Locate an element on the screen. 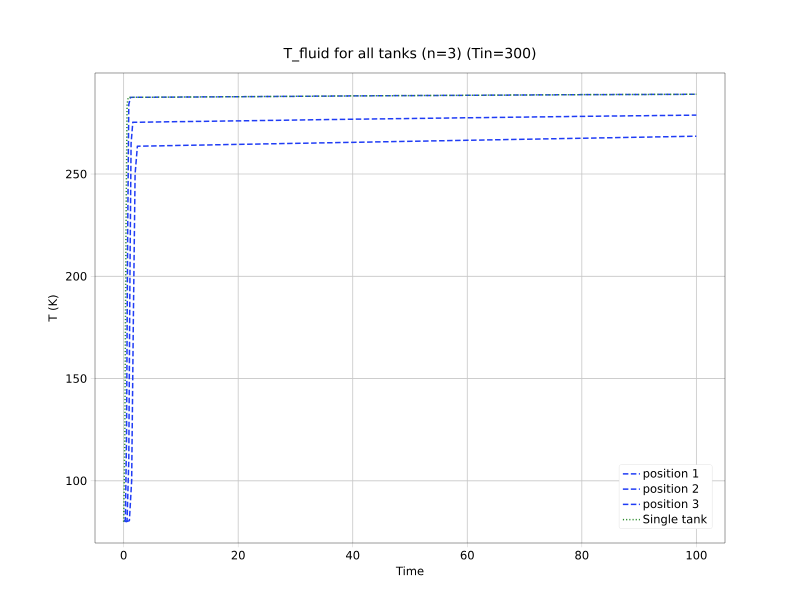 The width and height of the screenshot is (800, 606). x-tick-label: 40 is located at coordinates (353, 555).